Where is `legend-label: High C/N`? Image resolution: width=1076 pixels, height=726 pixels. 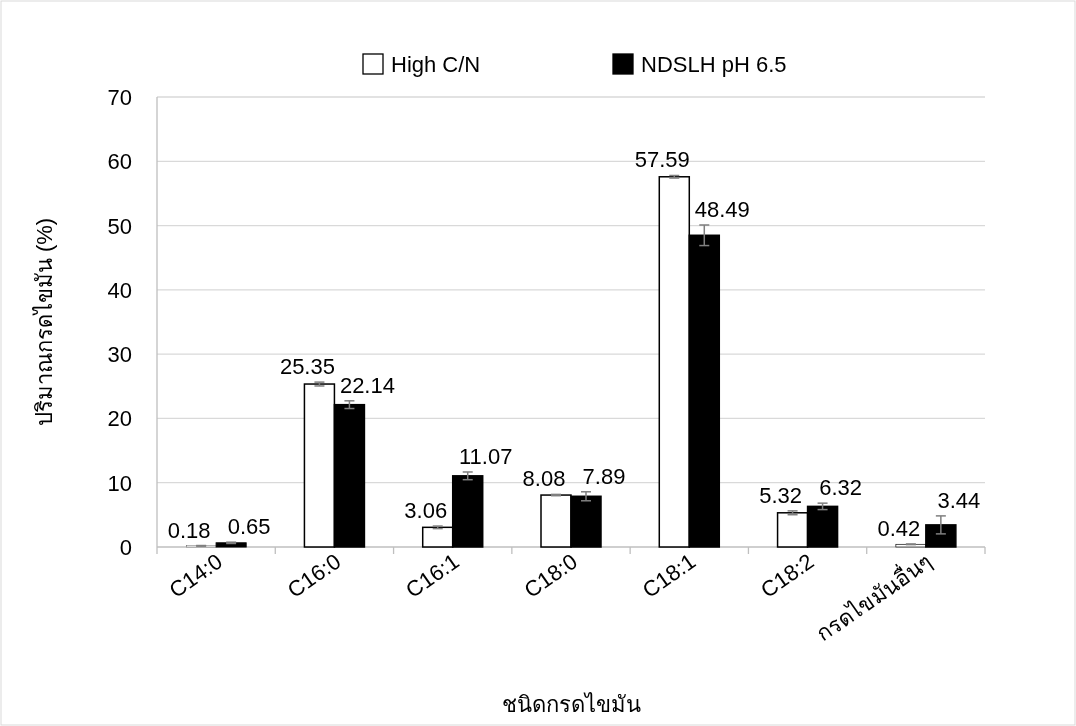 legend-label: High C/N is located at coordinates (436, 64).